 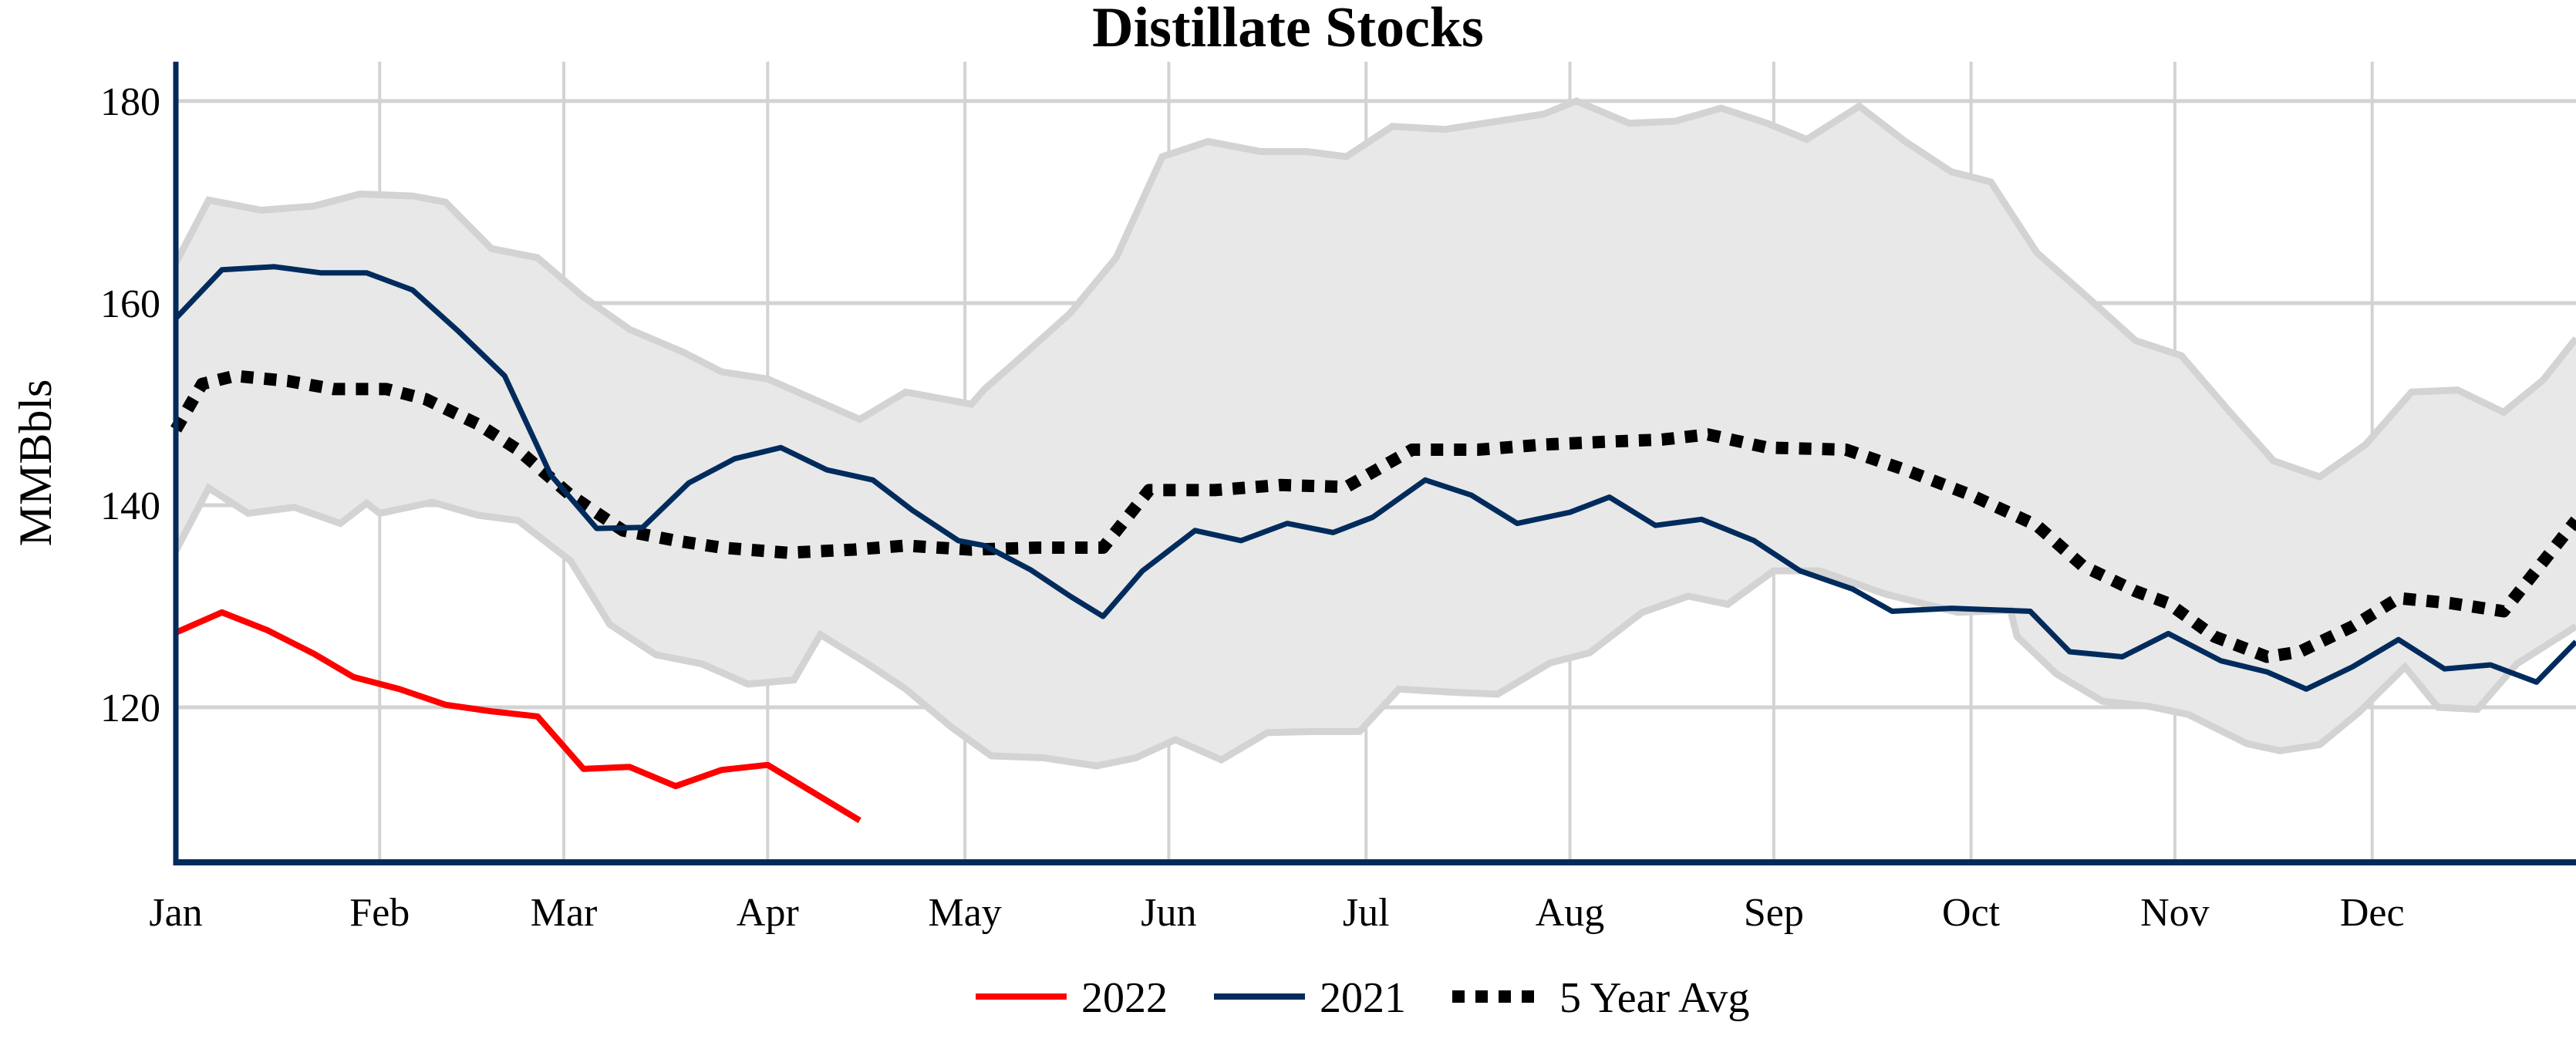 I want to click on x-tick-label-oct: Oct, so click(x=1971, y=913).